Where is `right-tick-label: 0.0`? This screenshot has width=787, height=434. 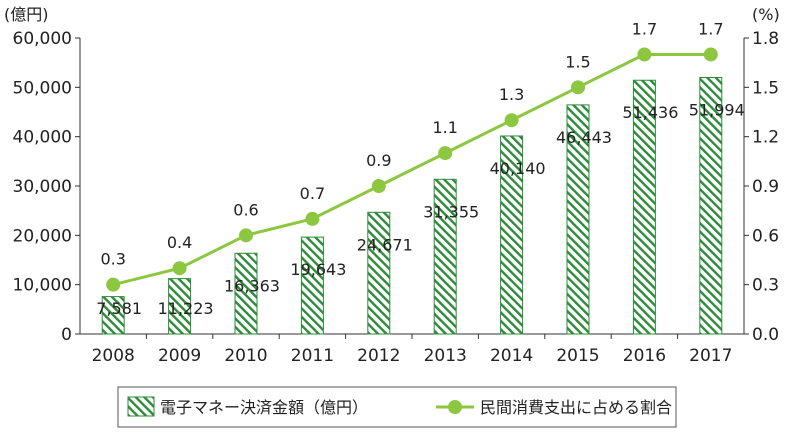 right-tick-label: 0.0 is located at coordinates (765, 335).